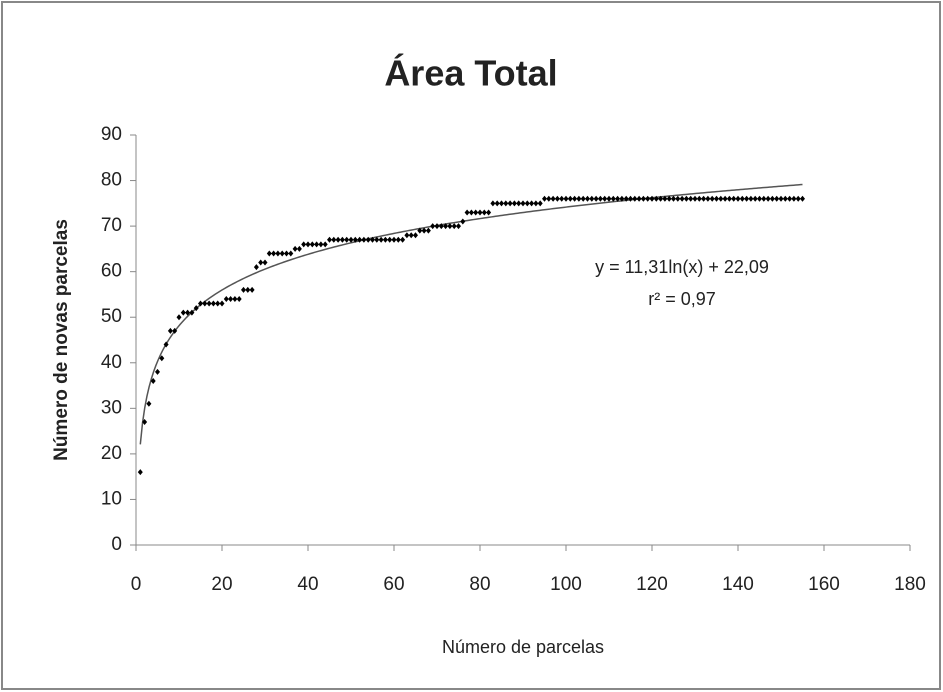 This screenshot has height=692, width=943. I want to click on y-tick-label: 80, so click(111, 180).